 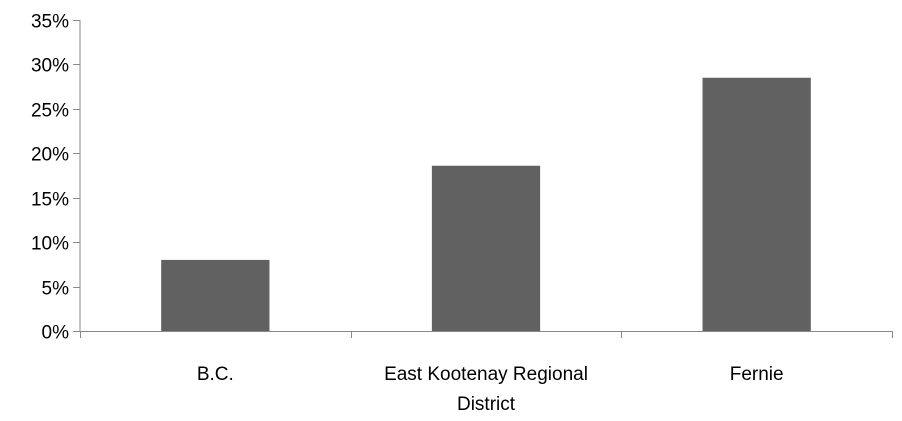 I want to click on category-labels: B.C. East Kootenay Regional District Fernie, so click(x=490, y=389).